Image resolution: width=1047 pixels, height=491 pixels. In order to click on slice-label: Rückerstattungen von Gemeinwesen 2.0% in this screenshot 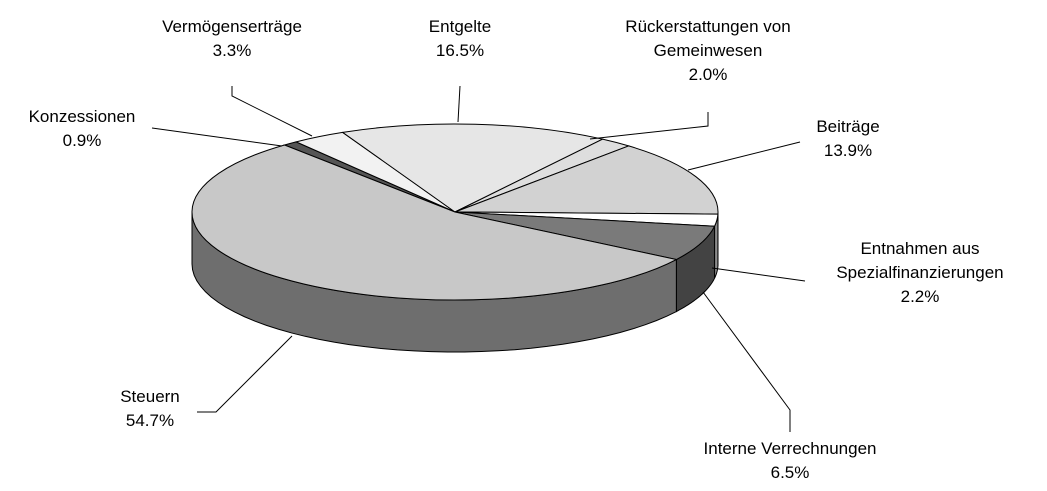, I will do `click(708, 51)`.